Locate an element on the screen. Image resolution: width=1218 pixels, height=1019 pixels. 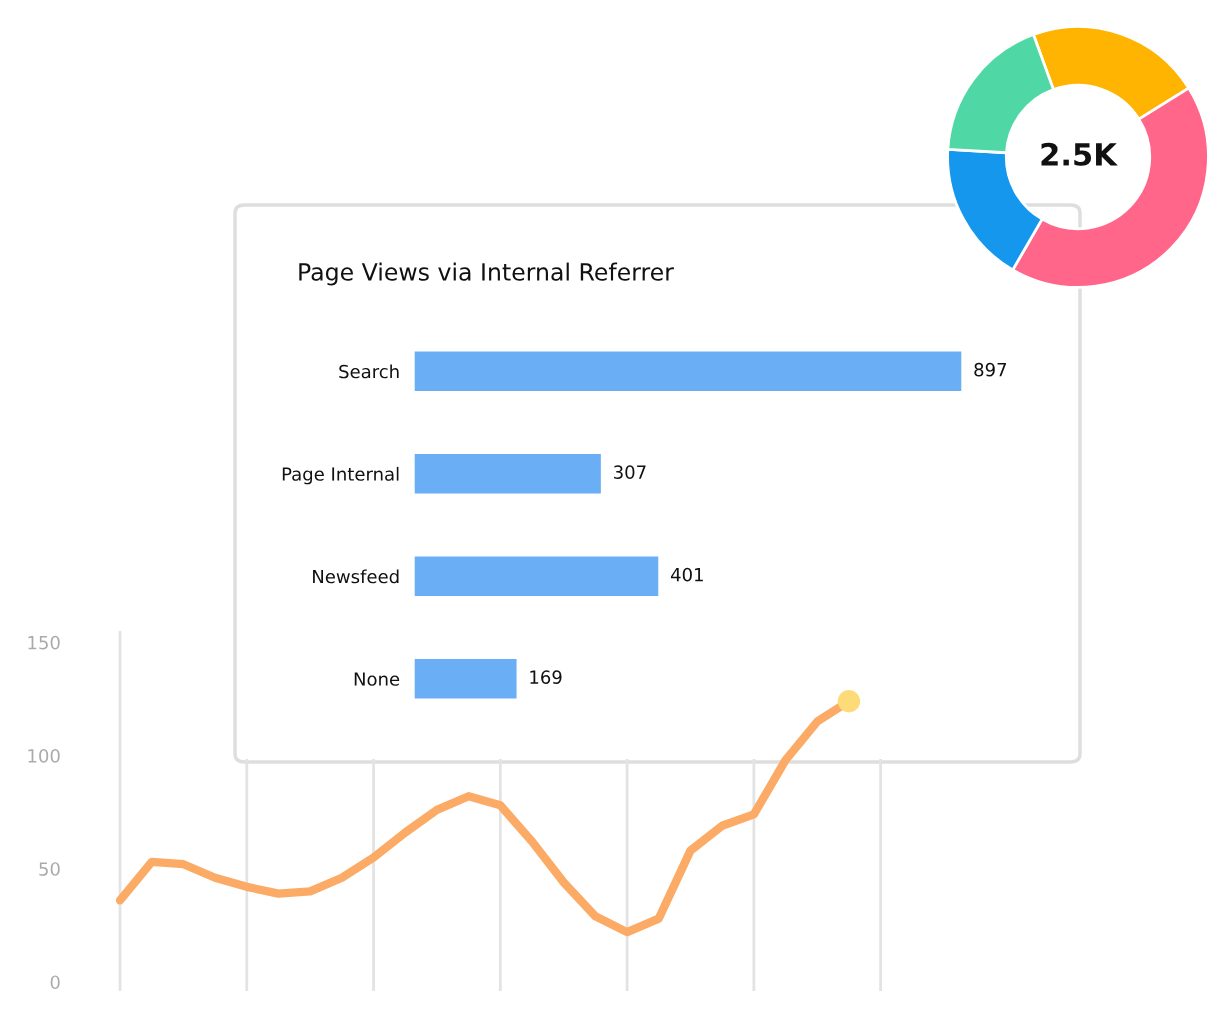
y-tick-label: 150 is located at coordinates (44, 642).